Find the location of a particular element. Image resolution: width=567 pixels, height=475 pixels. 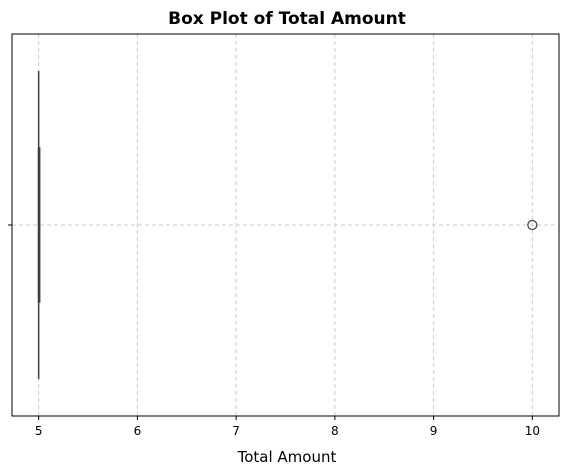

x-tick-label: 7 is located at coordinates (236, 431).